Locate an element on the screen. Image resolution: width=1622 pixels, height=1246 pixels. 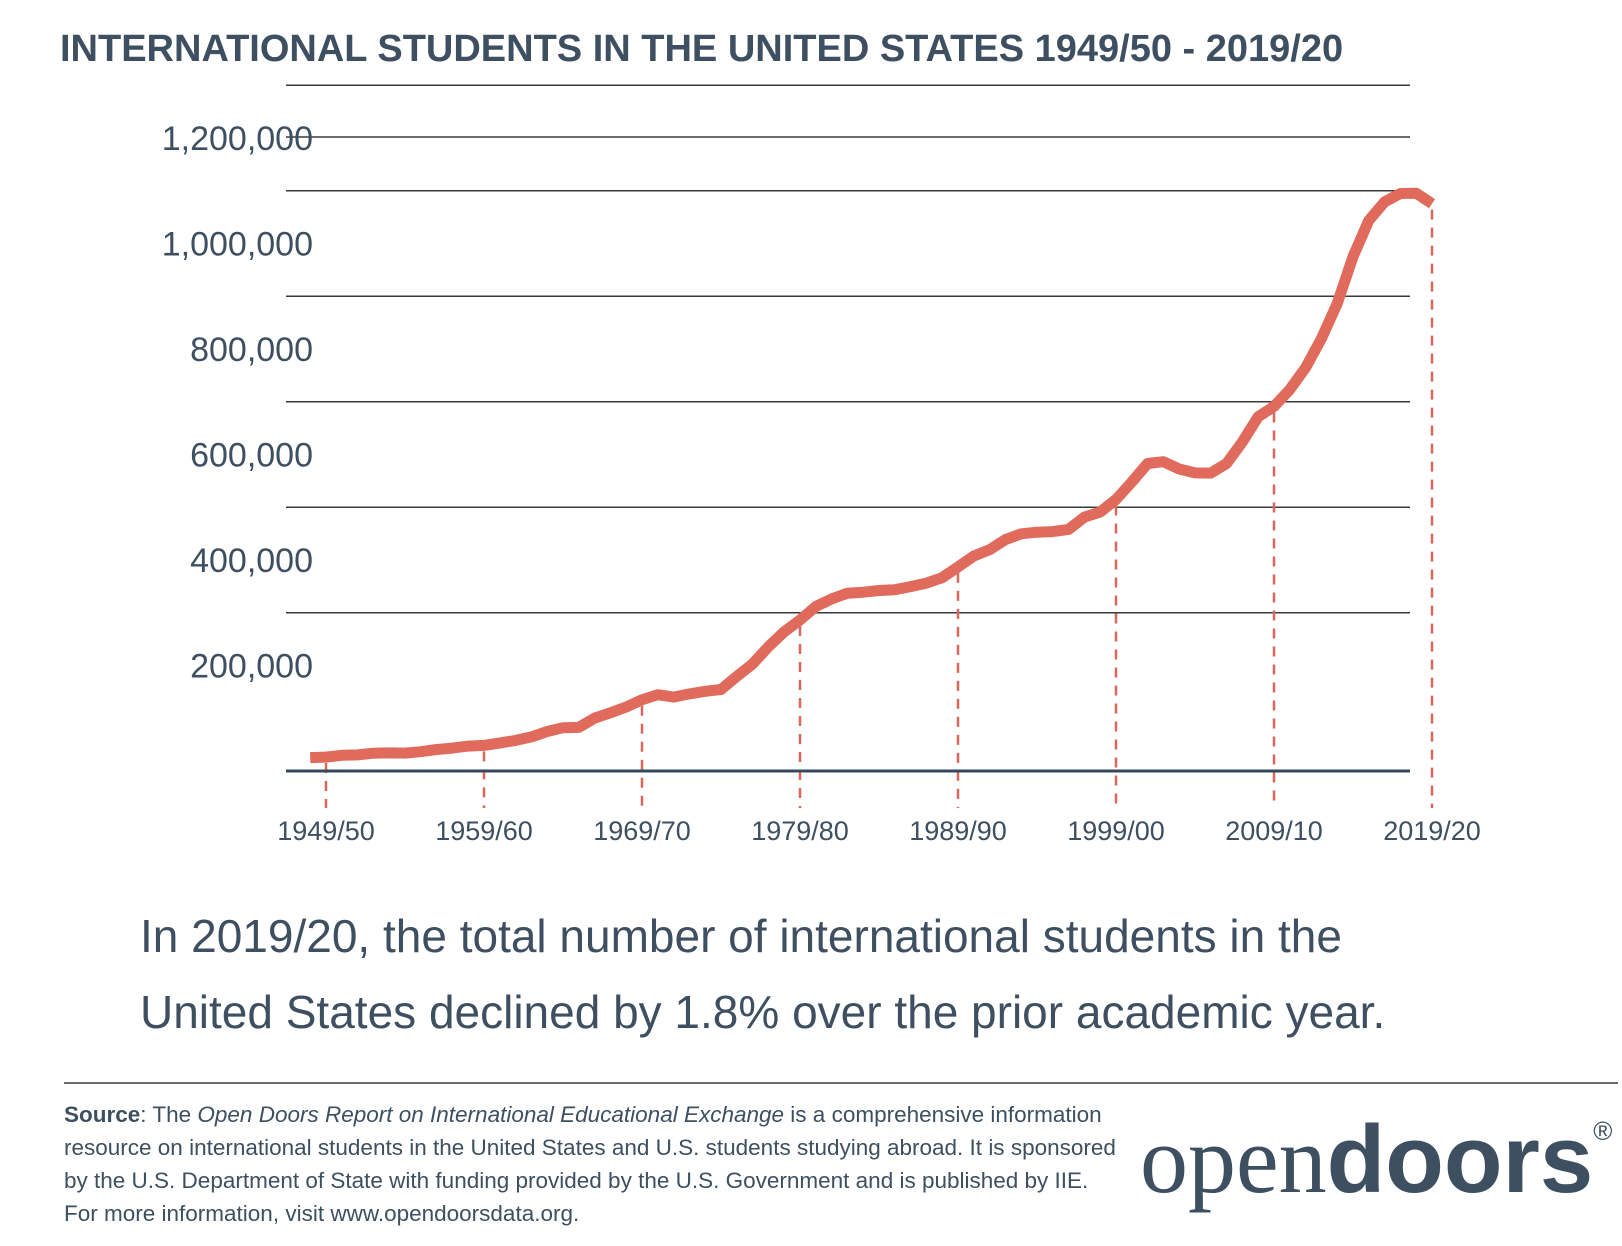
source-pre: : The is located at coordinates (169, 1114).